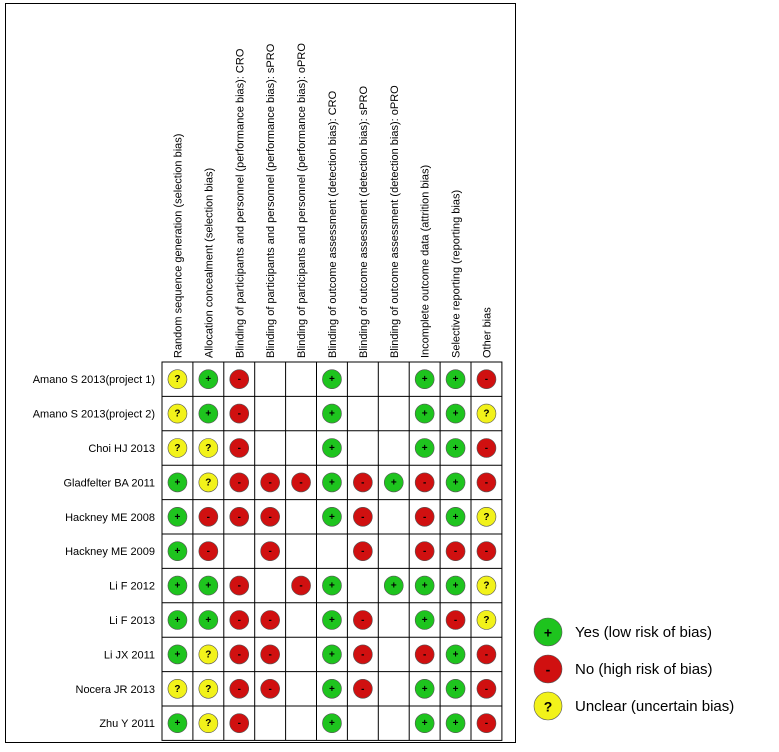  What do you see at coordinates (109, 483) in the screenshot?
I see `study-label: Gladfelter BA 2011` at bounding box center [109, 483].